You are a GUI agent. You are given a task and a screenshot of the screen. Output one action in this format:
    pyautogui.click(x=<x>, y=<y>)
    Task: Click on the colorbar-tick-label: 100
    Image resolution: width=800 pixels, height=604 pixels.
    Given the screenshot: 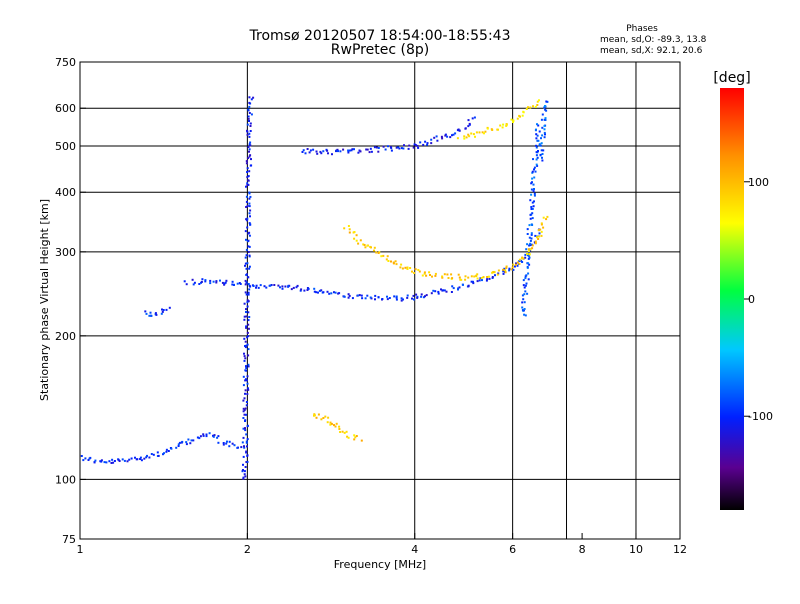 What is the action you would take?
    pyautogui.click(x=758, y=182)
    